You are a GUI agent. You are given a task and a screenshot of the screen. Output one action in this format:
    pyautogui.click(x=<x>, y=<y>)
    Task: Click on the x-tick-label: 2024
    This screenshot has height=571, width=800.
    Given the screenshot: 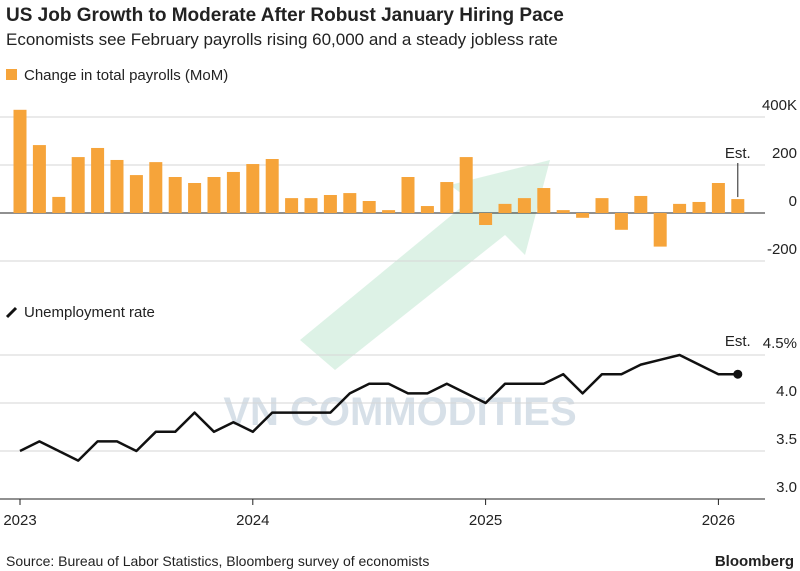 What is the action you would take?
    pyautogui.click(x=252, y=520)
    